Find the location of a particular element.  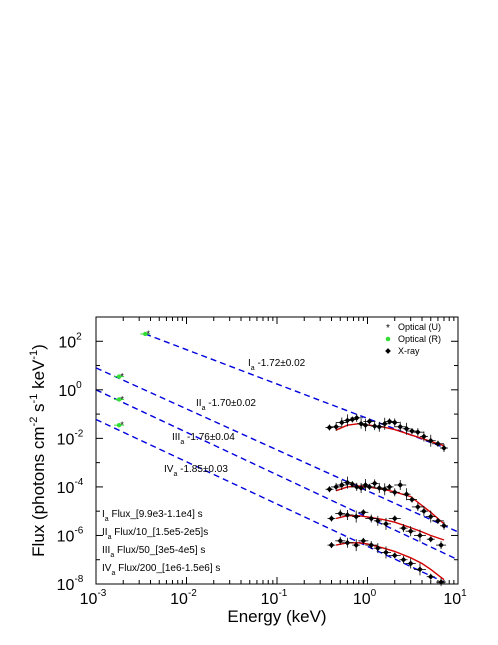

index-label-i: Ia -1.72±0.02 is located at coordinates (277, 365).